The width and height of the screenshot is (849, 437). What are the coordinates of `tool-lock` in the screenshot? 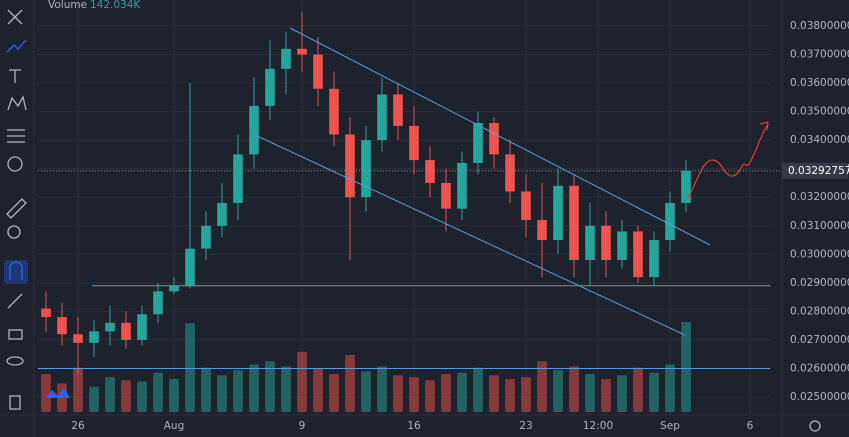 It's located at (15, 334).